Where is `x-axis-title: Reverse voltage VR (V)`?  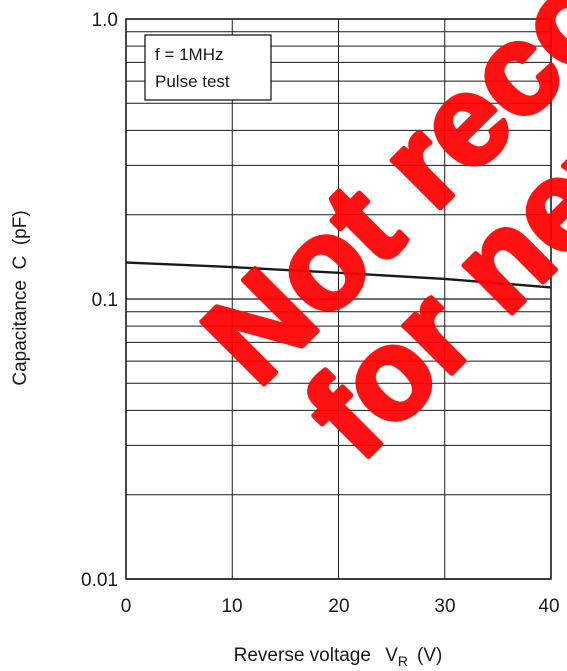 x-axis-title: Reverse voltage VR (V) is located at coordinates (338, 657).